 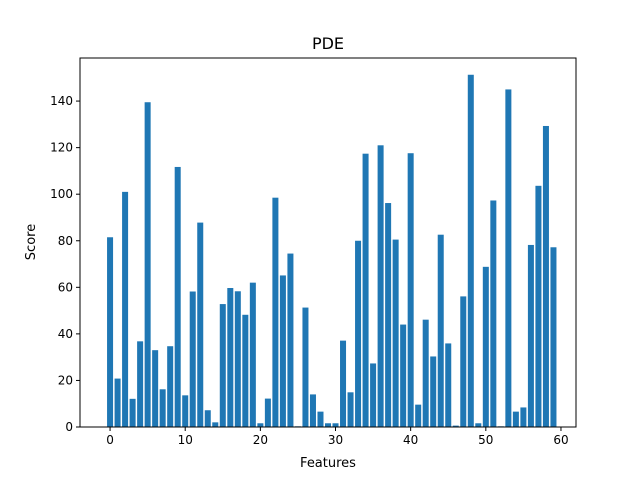 I want to click on x-tick-label: 20, so click(x=260, y=440).